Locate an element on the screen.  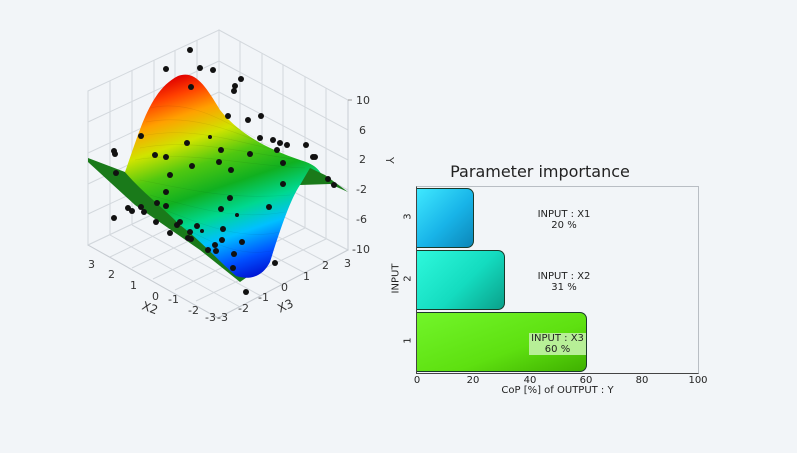
response-surface is located at coordinates (225, 176).